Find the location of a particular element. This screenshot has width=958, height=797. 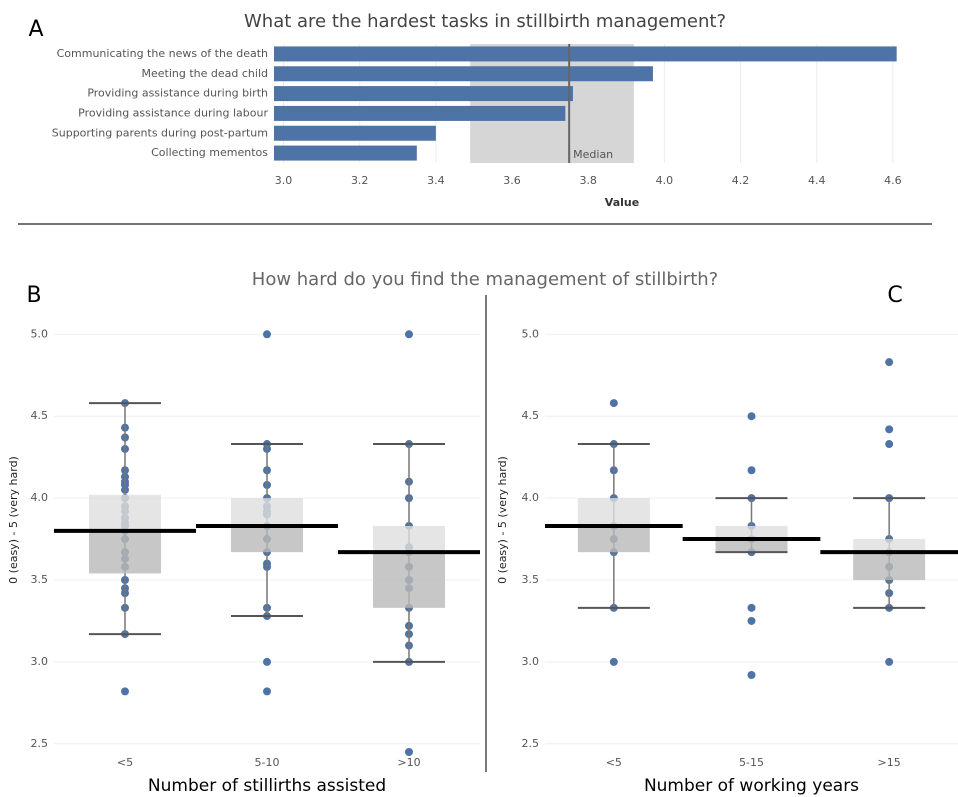

x-tick-label: 4.0 is located at coordinates (665, 180).